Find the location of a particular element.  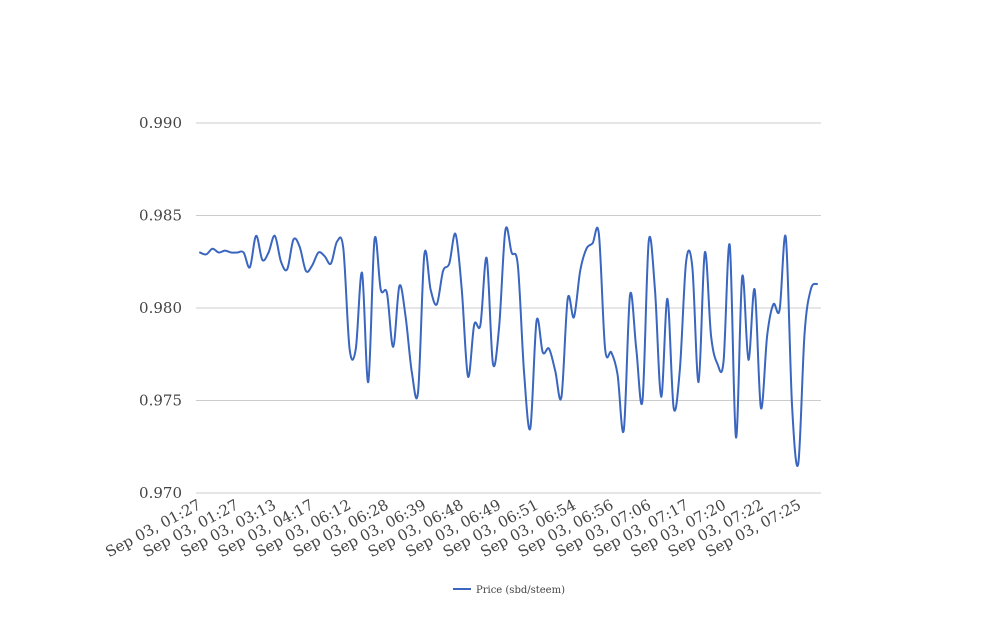

y-tick-label: 0.980 is located at coordinates (160, 308).